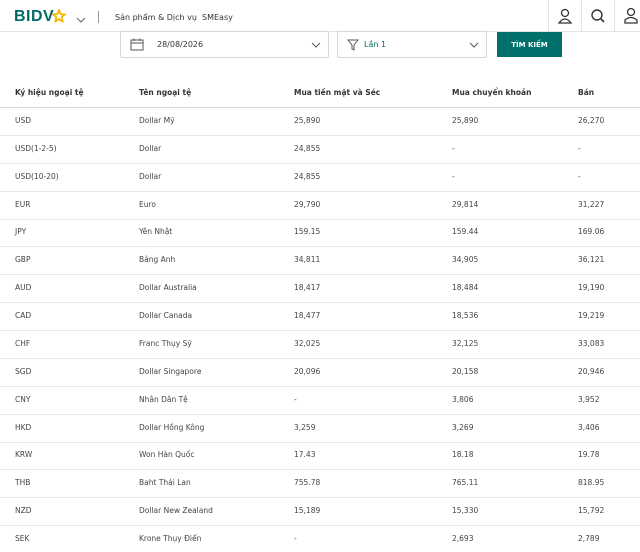 This screenshot has height=552, width=640. I want to click on table-cell: 3,806, so click(463, 399).